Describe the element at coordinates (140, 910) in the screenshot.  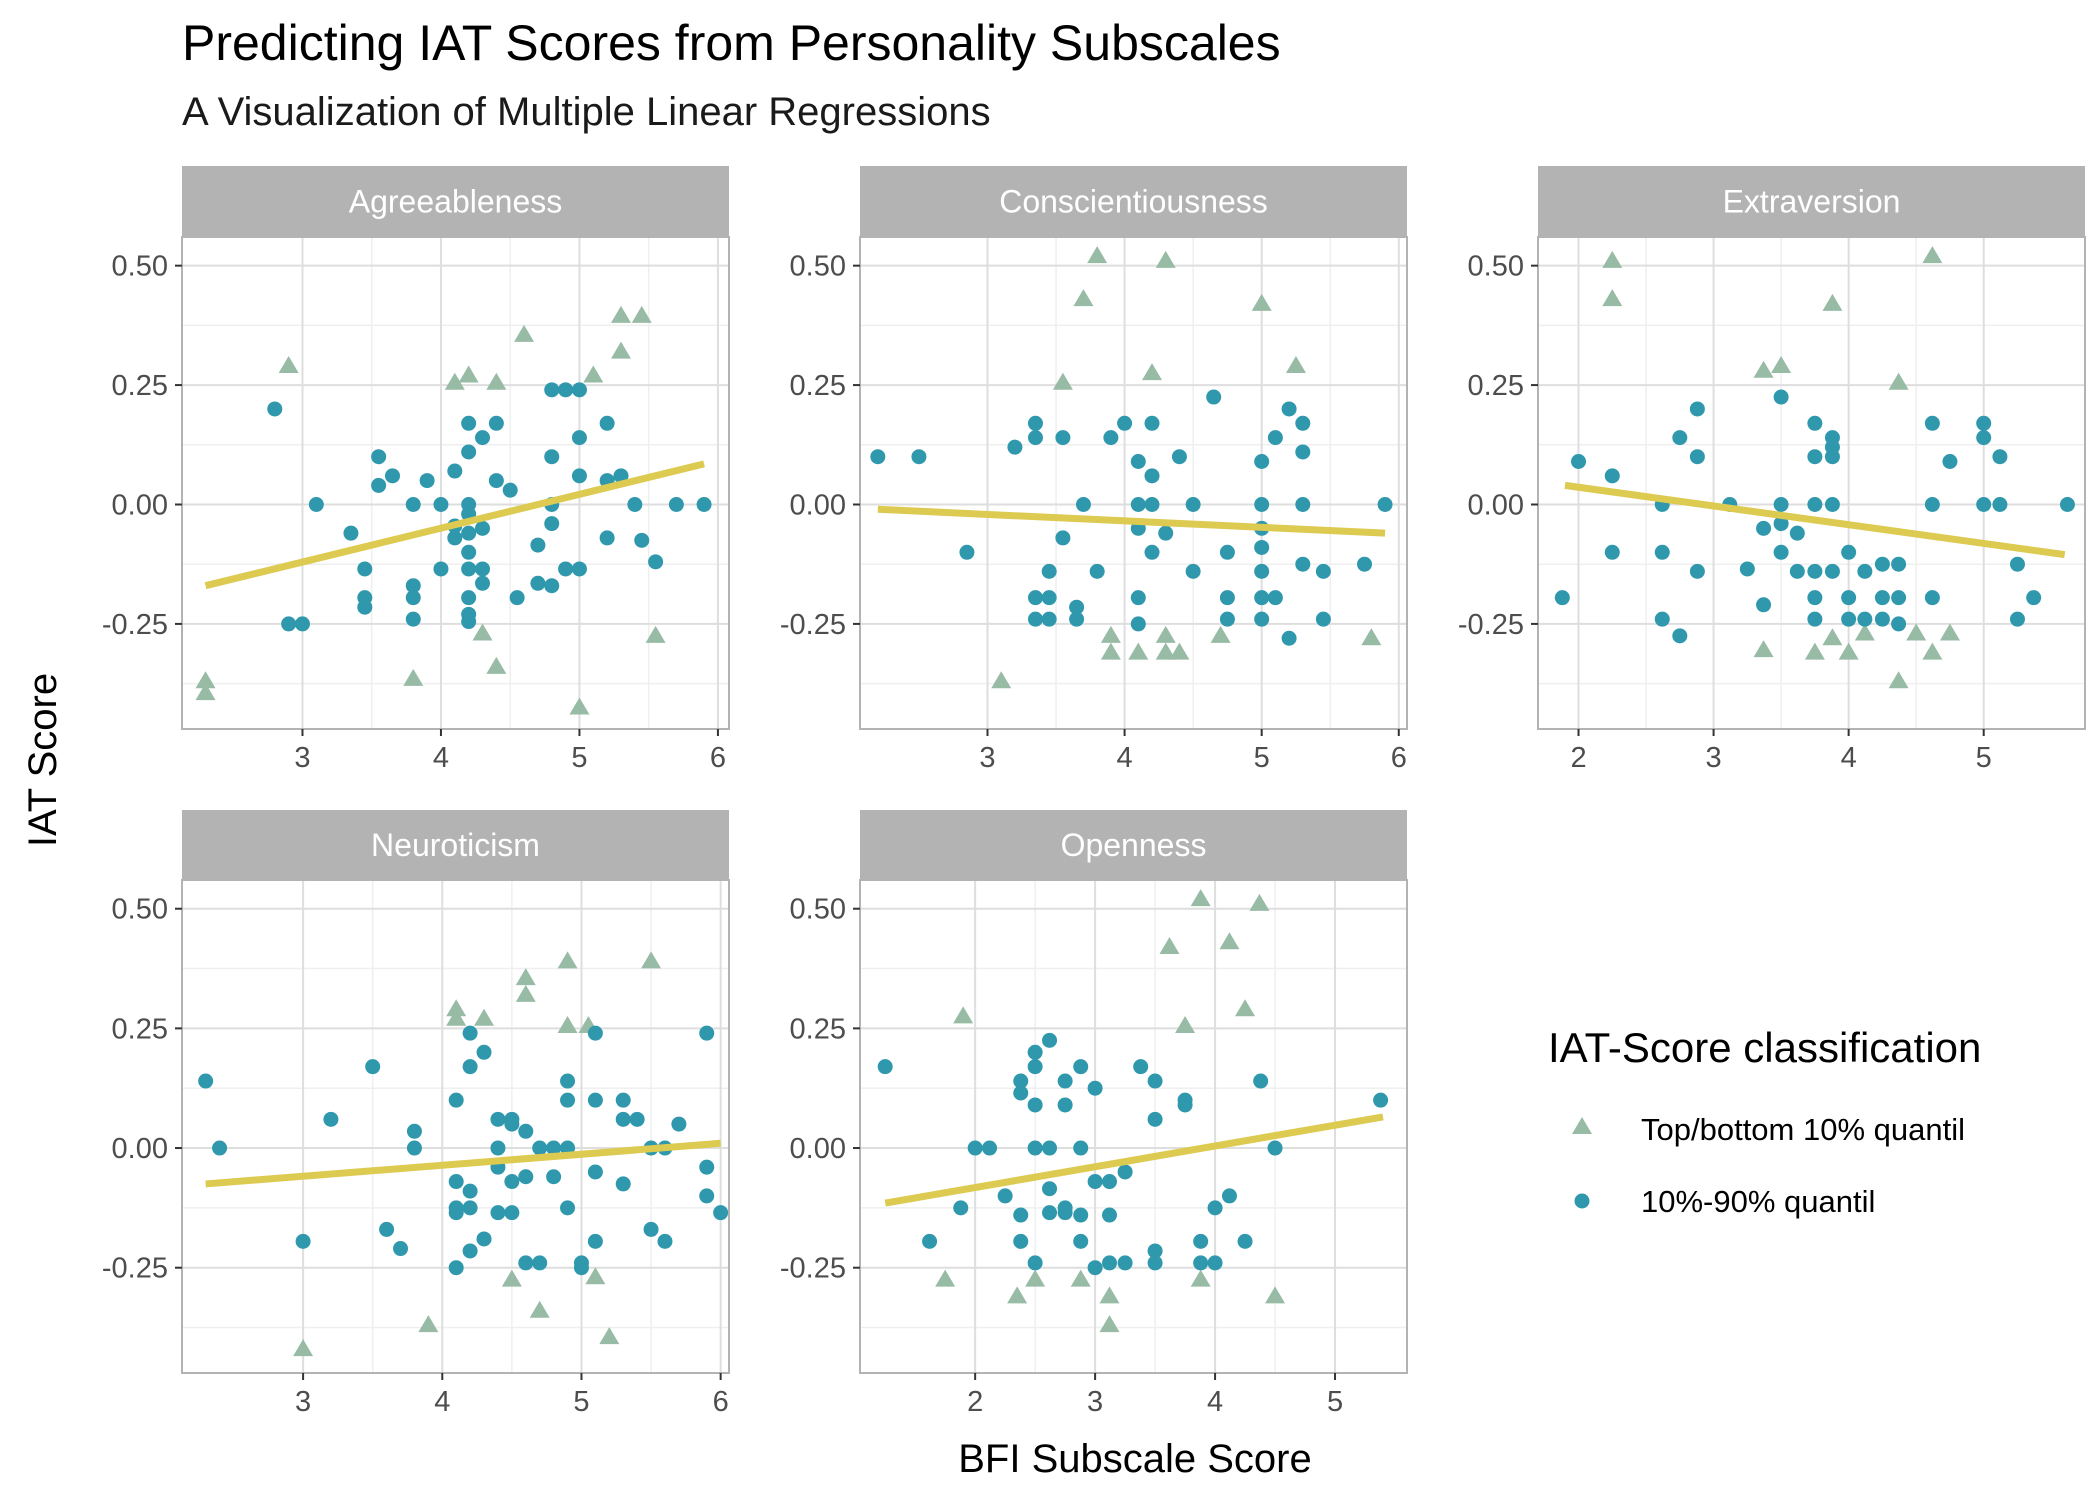
I see `y-tick-label: 0.50` at that location.